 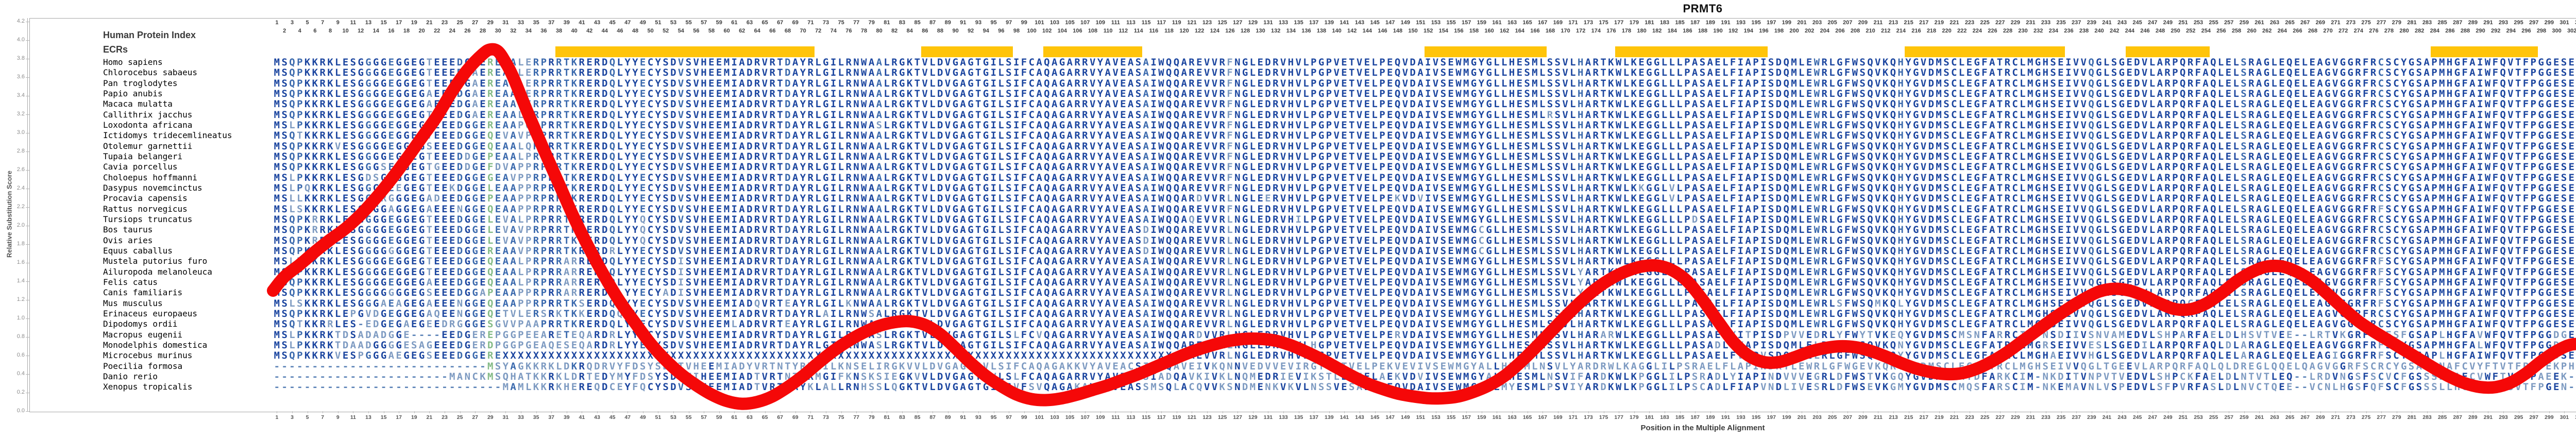 What do you see at coordinates (749, 23) in the screenshot?
I see `top-tick-label: 63` at bounding box center [749, 23].